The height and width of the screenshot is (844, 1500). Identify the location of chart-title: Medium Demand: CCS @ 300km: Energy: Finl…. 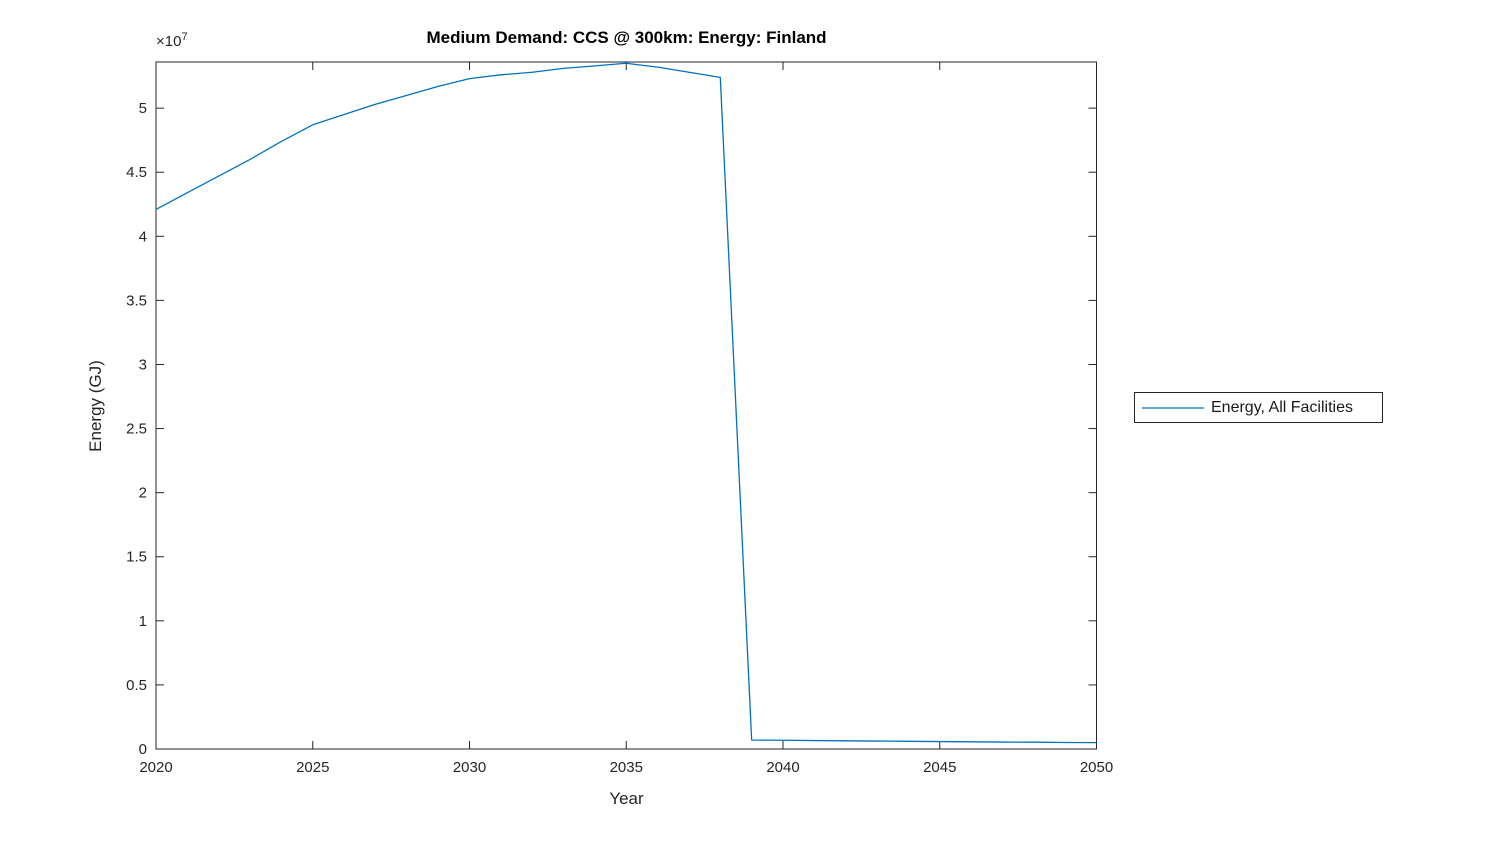
(626, 37).